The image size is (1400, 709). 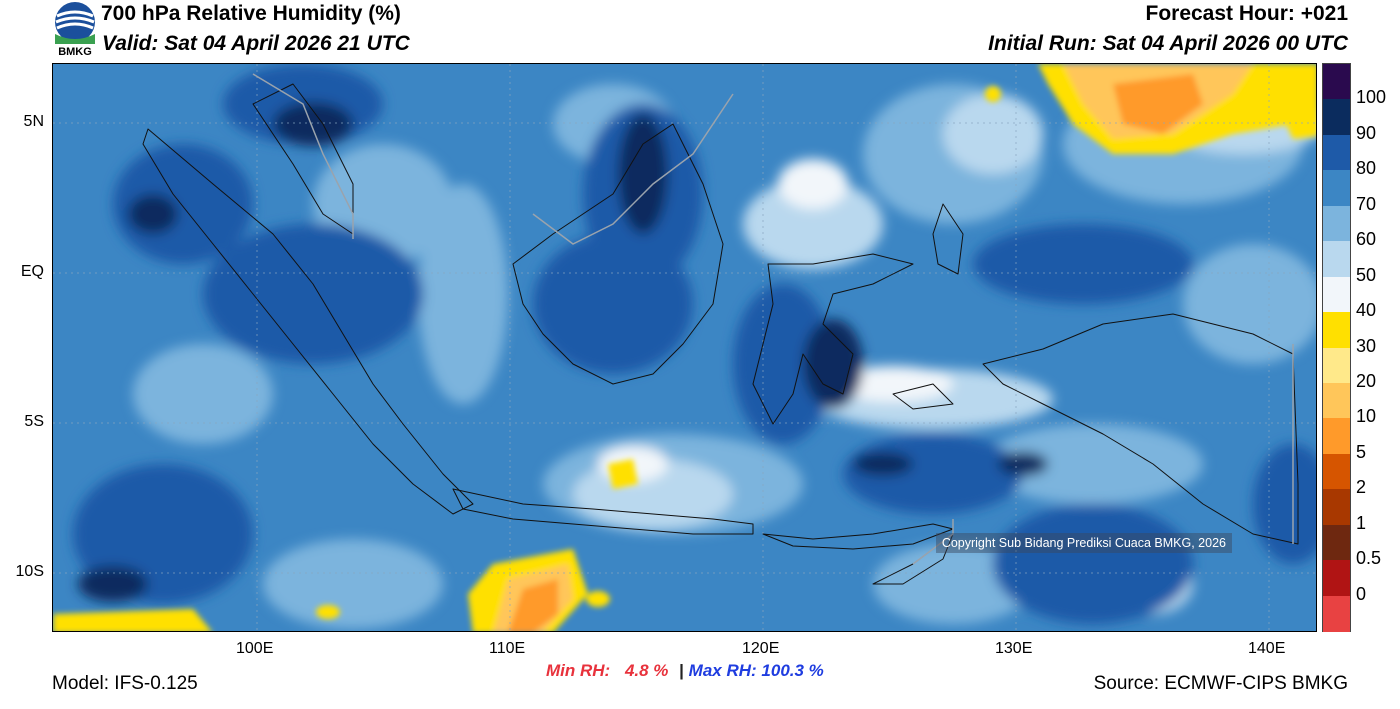 What do you see at coordinates (256, 43) in the screenshot?
I see `valid-time: Valid: Sat 04 April 2026 21 UTC` at bounding box center [256, 43].